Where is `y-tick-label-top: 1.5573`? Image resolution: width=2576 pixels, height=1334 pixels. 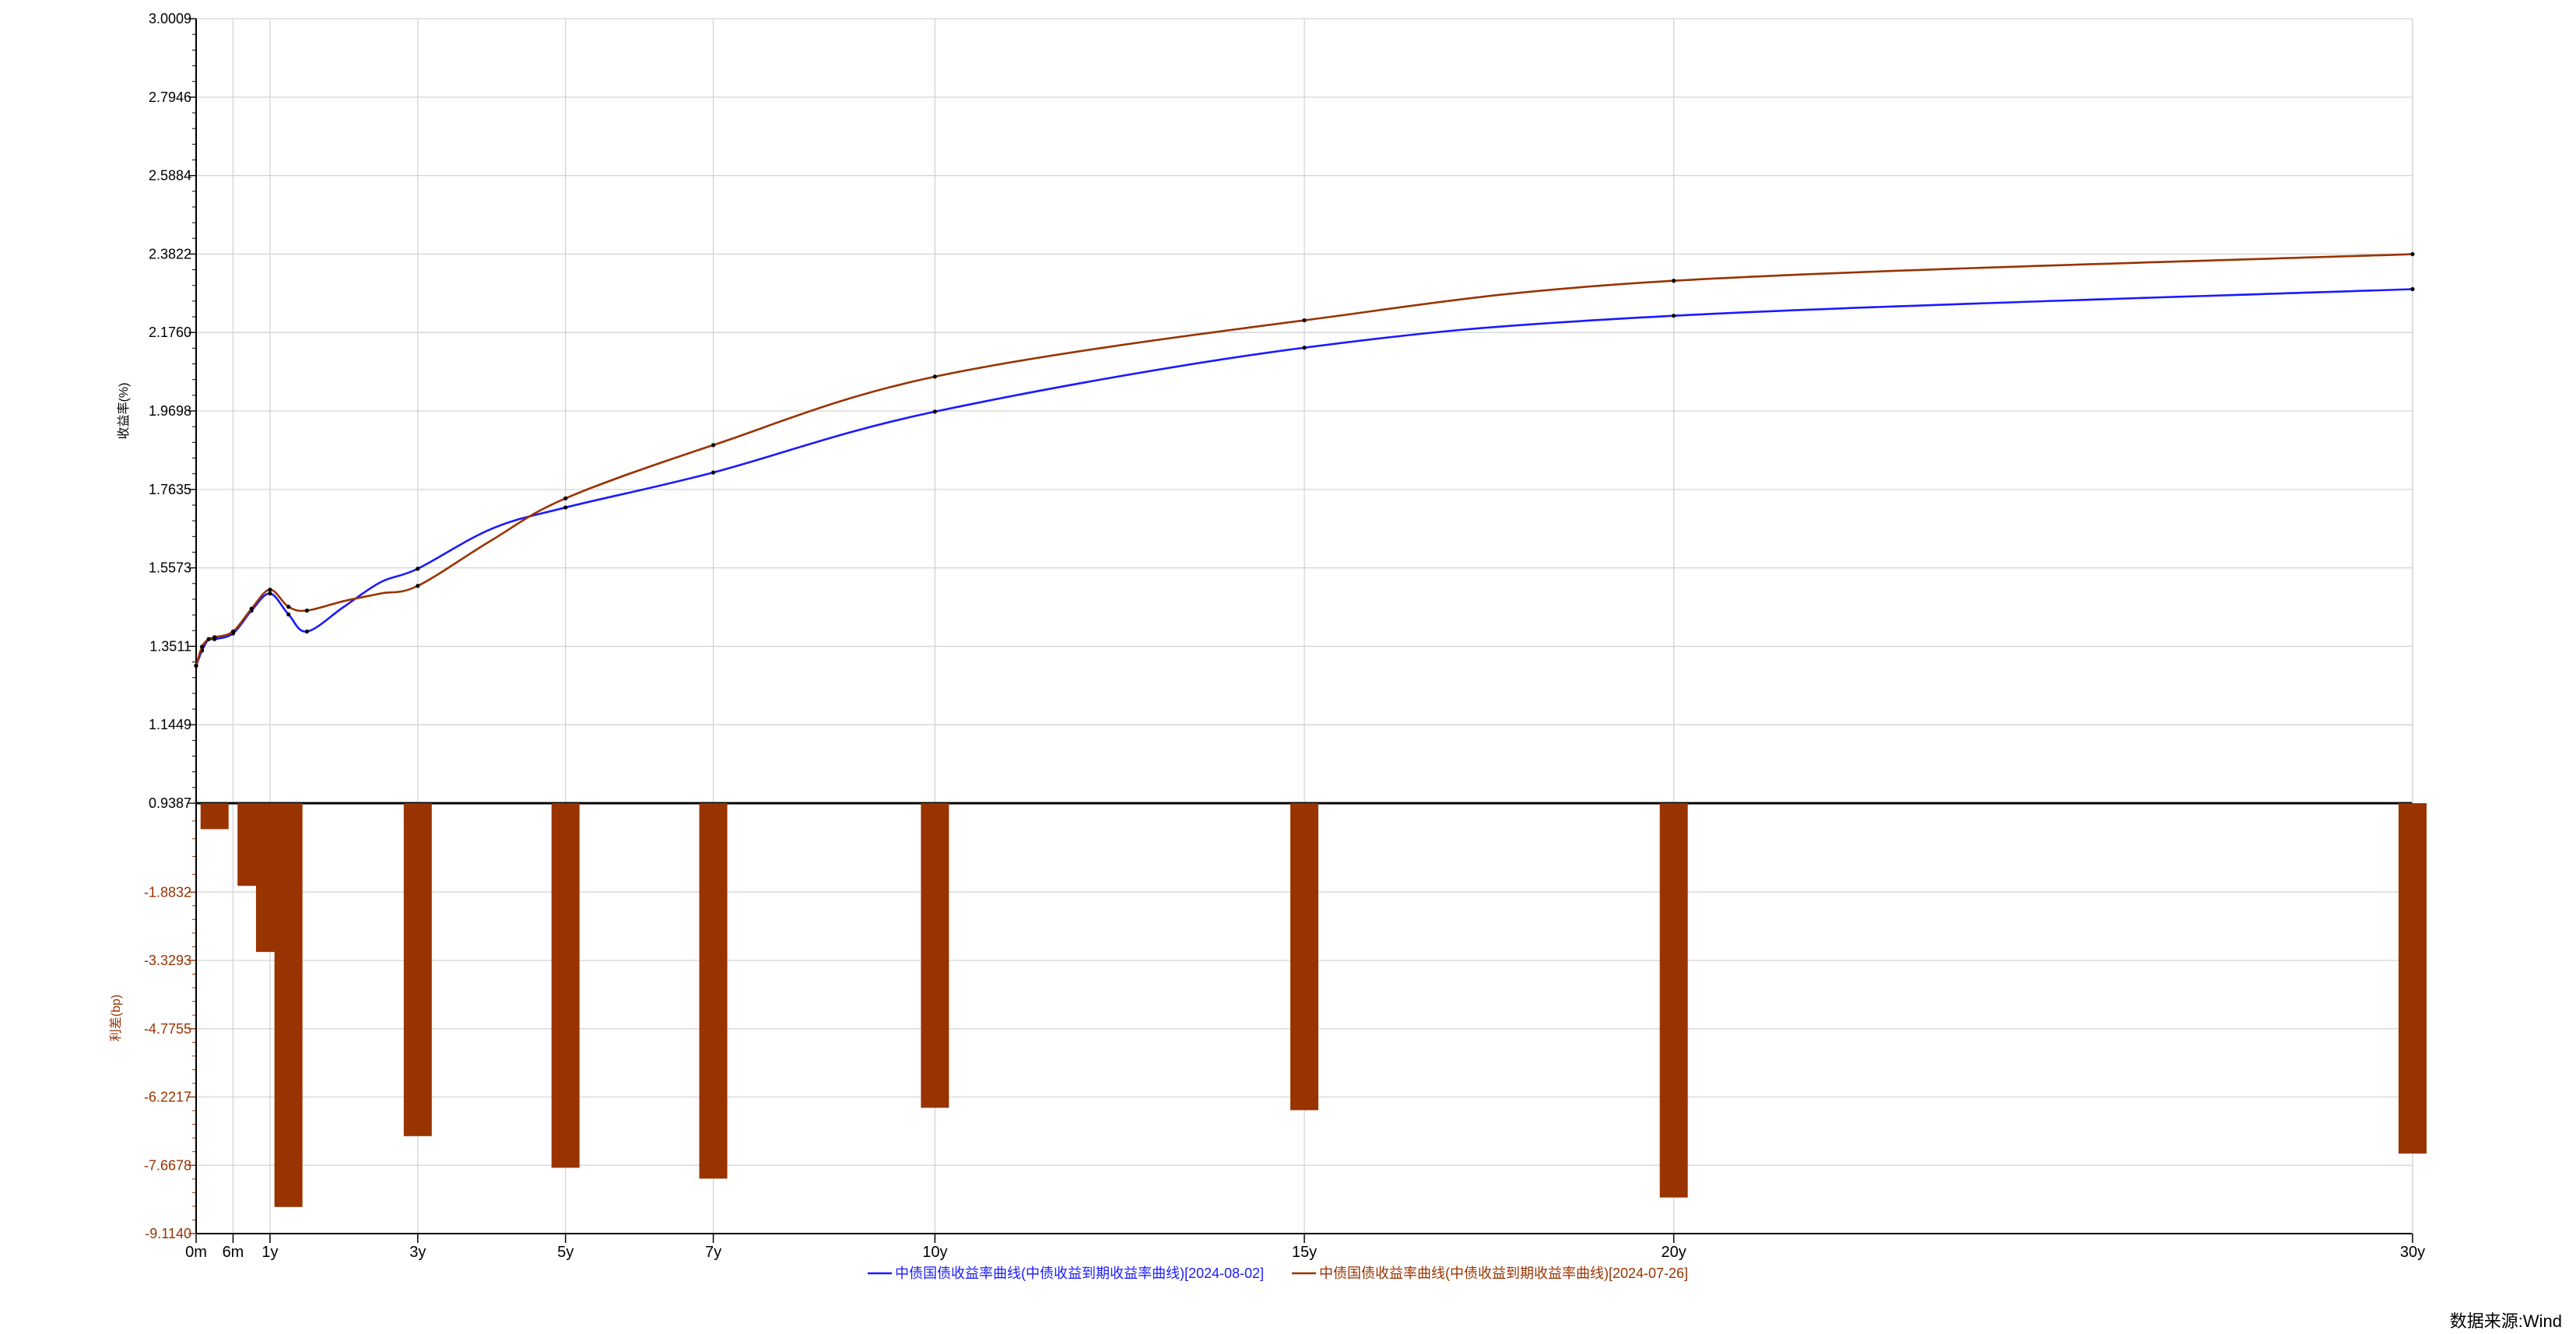
y-tick-label-top: 1.5573 is located at coordinates (170, 568).